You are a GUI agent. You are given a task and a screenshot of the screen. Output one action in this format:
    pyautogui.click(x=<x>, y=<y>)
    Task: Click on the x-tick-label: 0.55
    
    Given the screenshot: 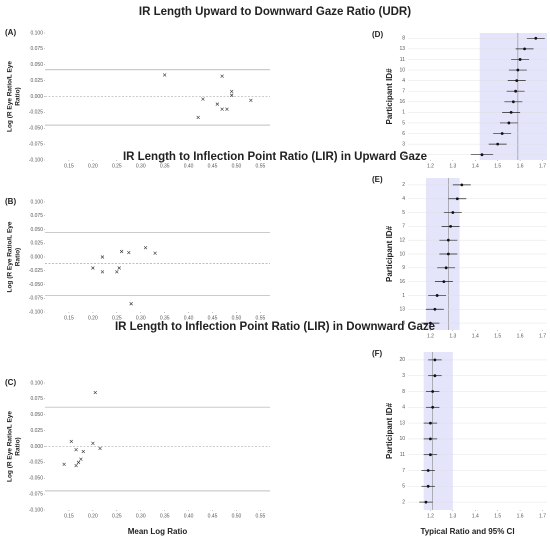 What is the action you would take?
    pyautogui.click(x=261, y=516)
    